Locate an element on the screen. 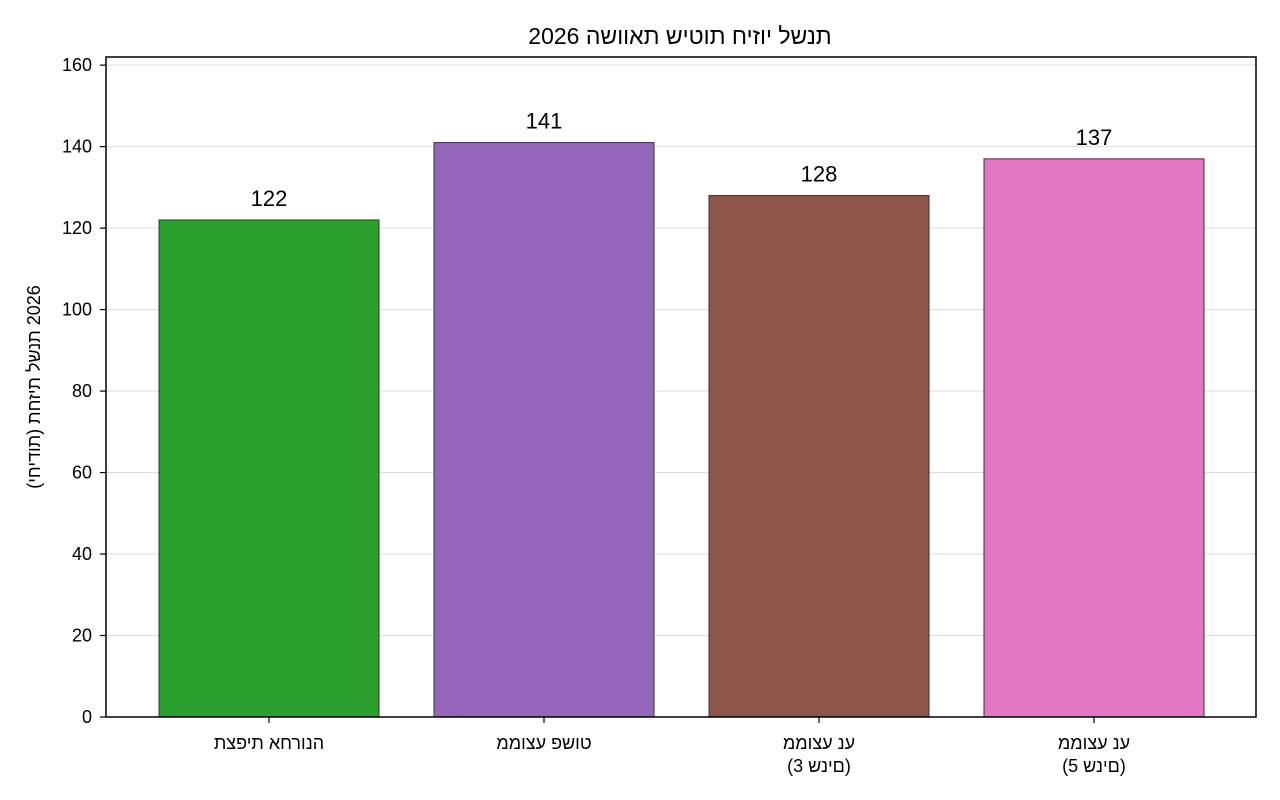 The image size is (1280, 800). y-tick-label: 80 is located at coordinates (82, 391).